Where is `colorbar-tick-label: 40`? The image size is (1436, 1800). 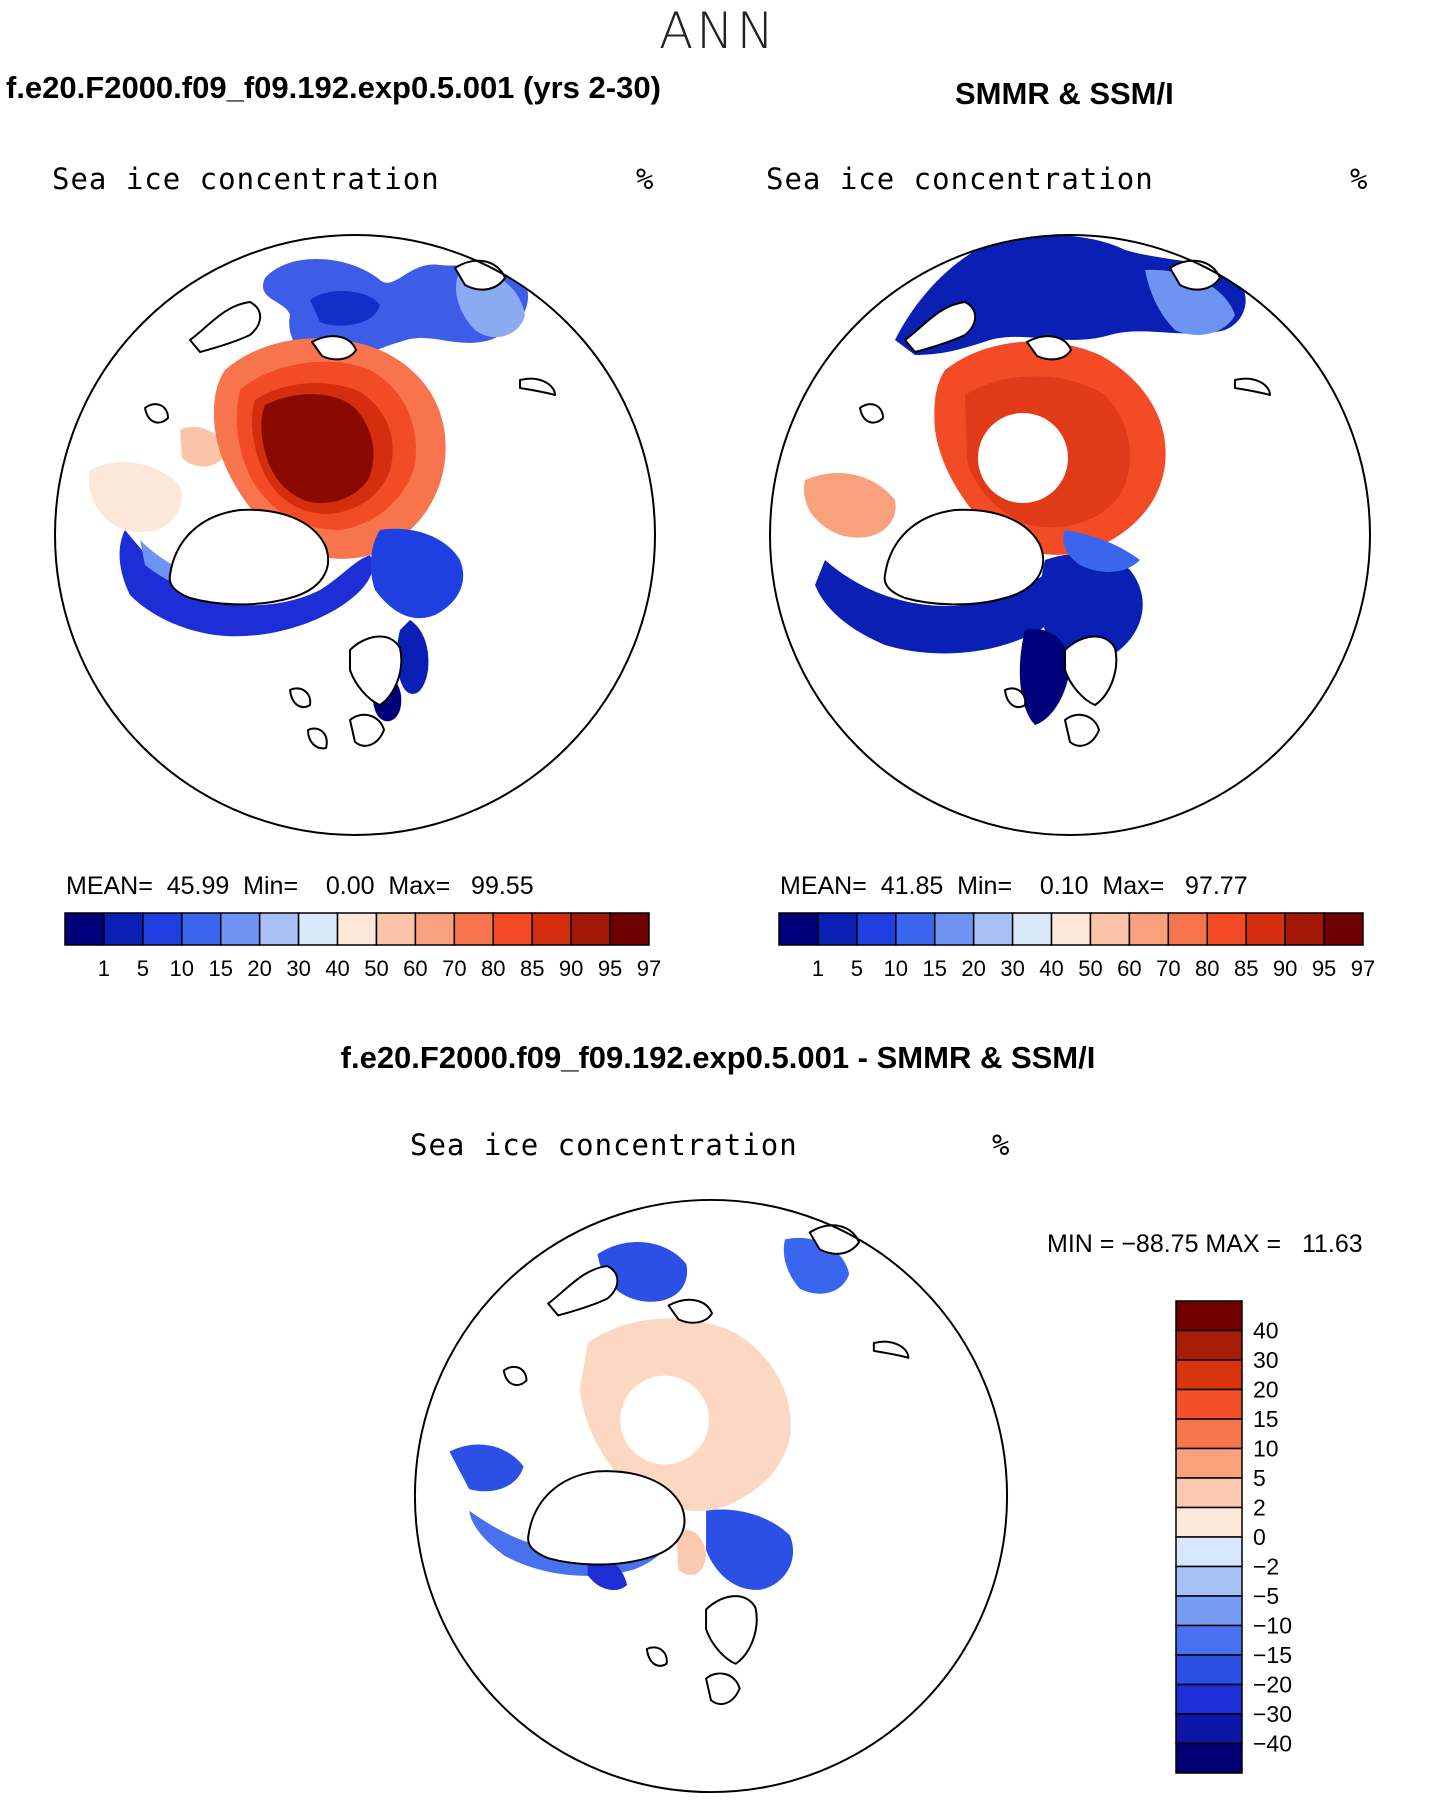
colorbar-tick-label: 40 is located at coordinates (337, 968).